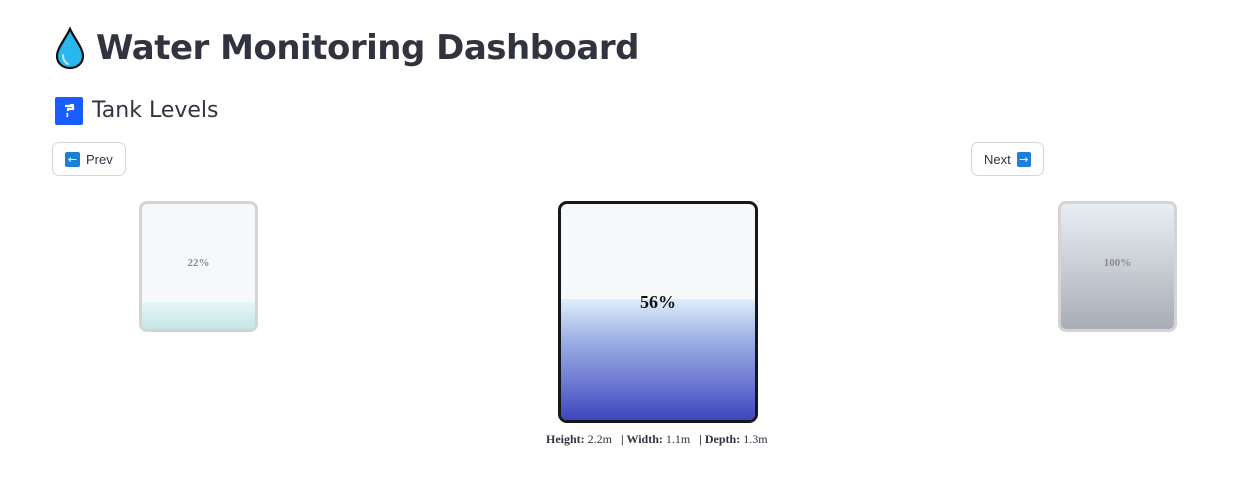  Describe the element at coordinates (678, 439) in the screenshot. I see `width-value: 1.1m` at that location.